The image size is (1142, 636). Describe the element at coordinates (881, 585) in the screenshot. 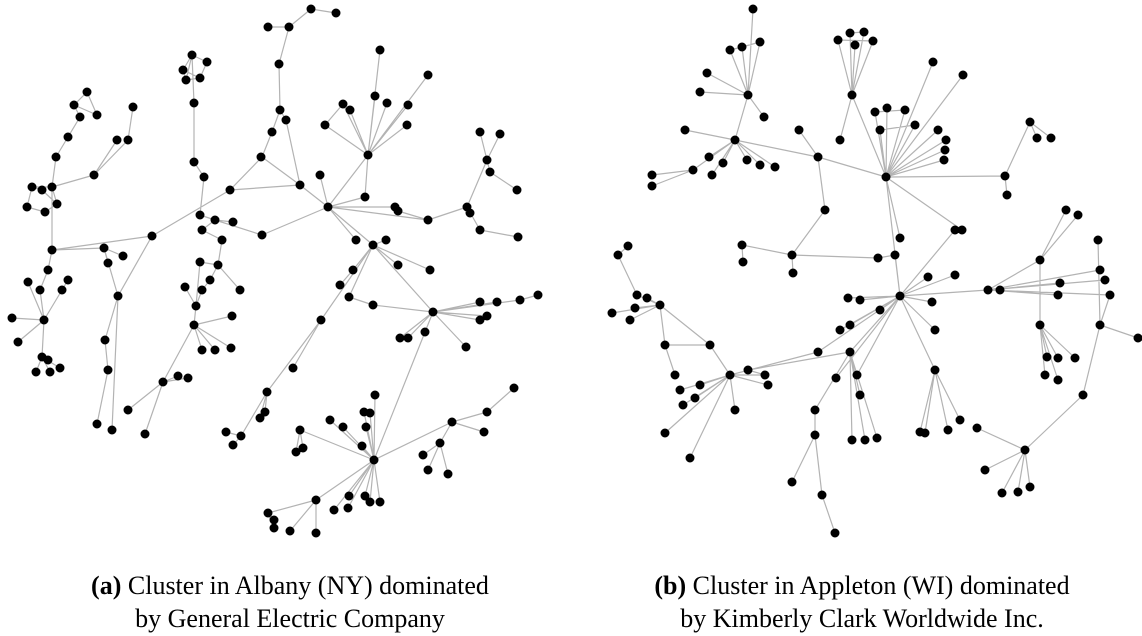

I see `caption-text: Cluster in Appleton (WI) dominated` at that location.